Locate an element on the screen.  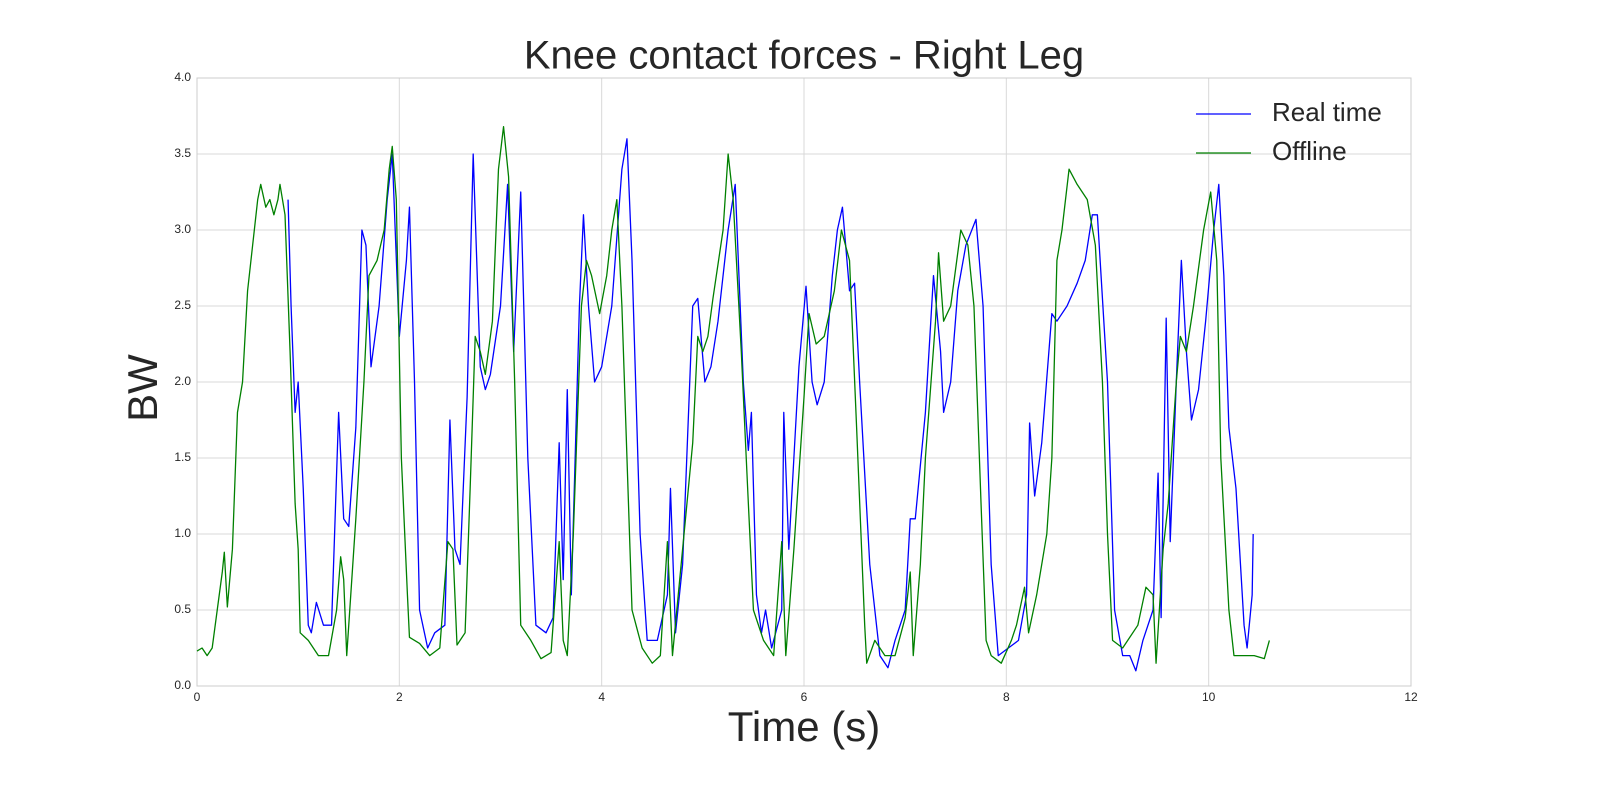
y-tick-label: 4.0 is located at coordinates (182, 77).